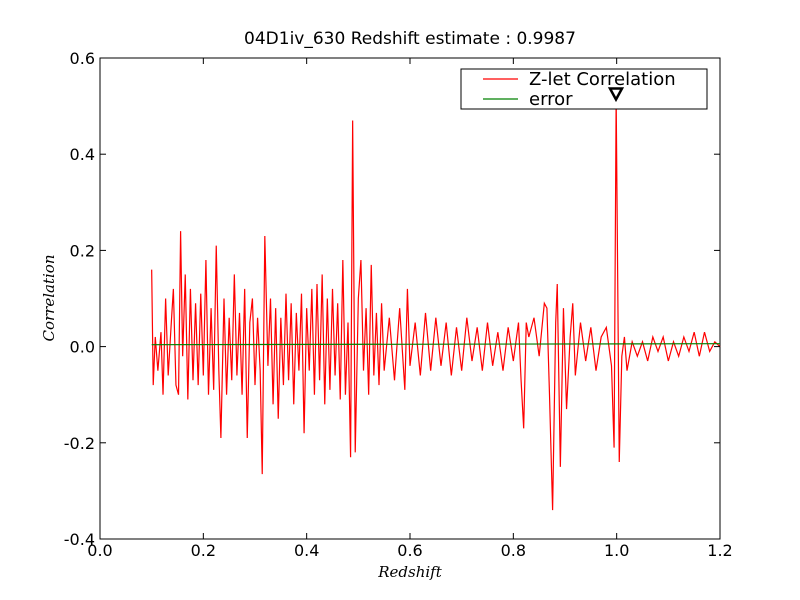 This screenshot has height=600, width=800. I want to click on y-tick-label: 0.6, so click(82, 58).